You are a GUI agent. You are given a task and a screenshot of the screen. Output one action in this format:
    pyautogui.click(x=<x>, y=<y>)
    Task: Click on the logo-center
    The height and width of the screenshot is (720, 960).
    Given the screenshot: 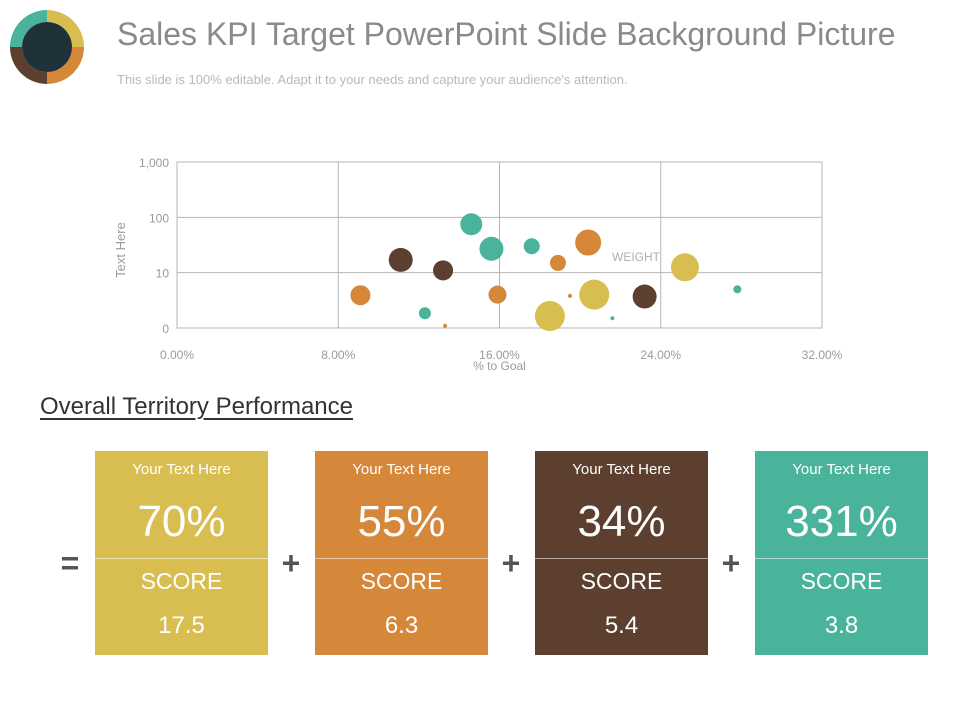 What is the action you would take?
    pyautogui.click(x=47, y=47)
    